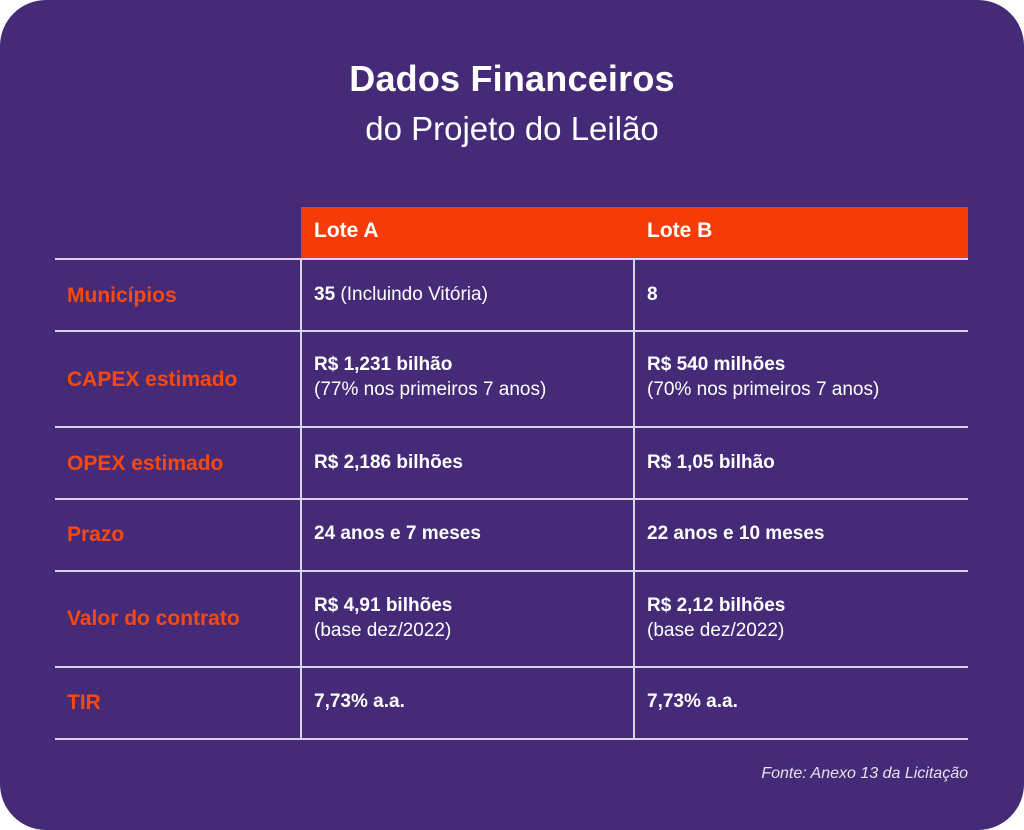 The height and width of the screenshot is (830, 1024). Describe the element at coordinates (864, 773) in the screenshot. I see `source-note: Fonte: Anexo 13 da Licitação` at that location.